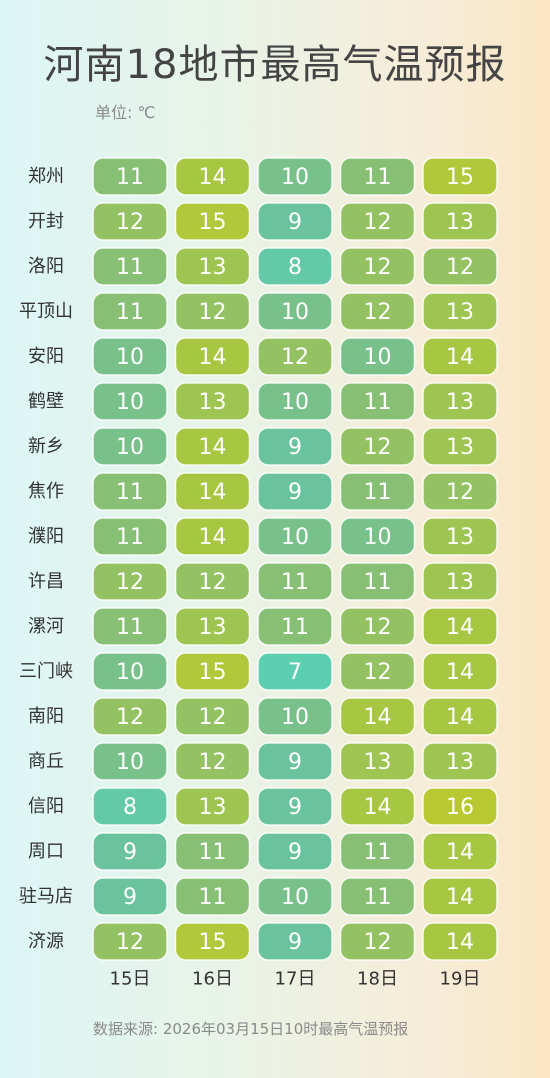 This screenshot has height=1078, width=550. What do you see at coordinates (125, 112) in the screenshot?
I see `unit-label: 单位: ℃` at bounding box center [125, 112].